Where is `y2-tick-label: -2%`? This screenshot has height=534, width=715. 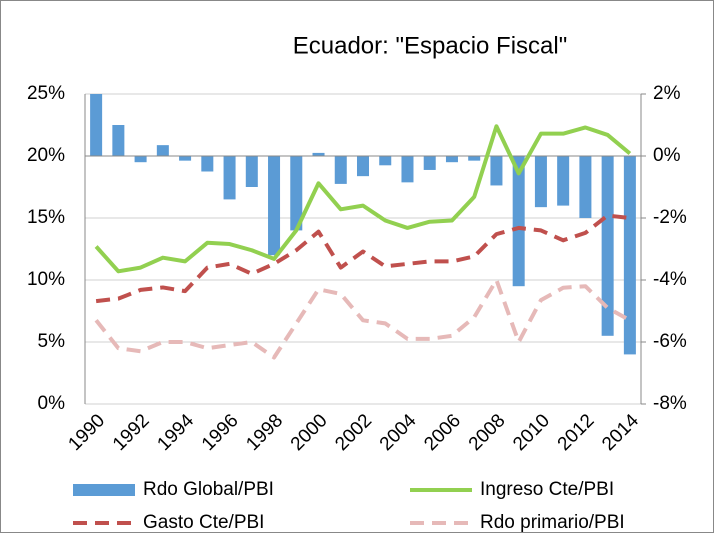
y2-tick-label: -2% is located at coordinates (670, 217).